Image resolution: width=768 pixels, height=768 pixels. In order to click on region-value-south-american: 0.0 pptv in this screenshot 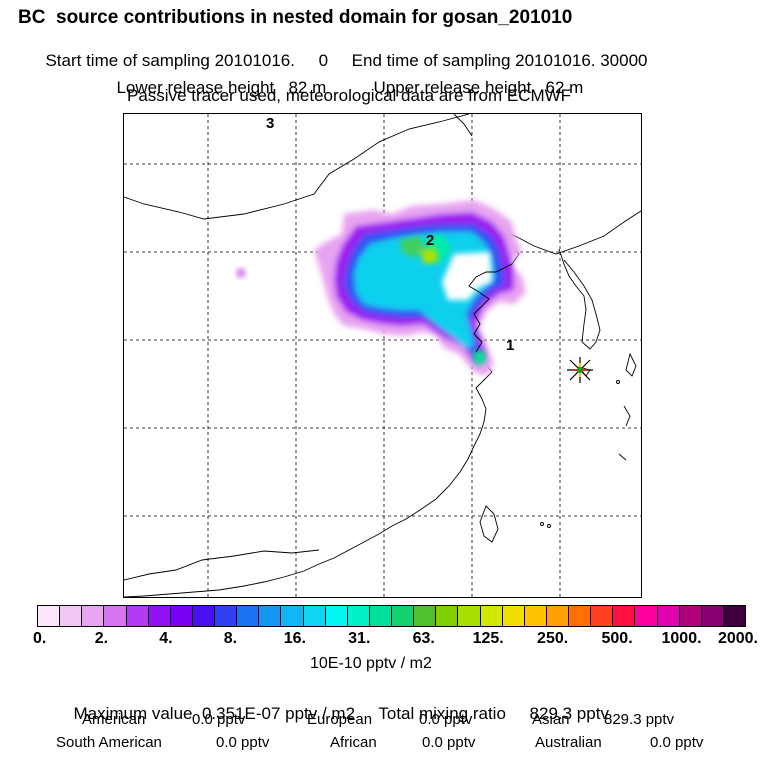, I will do `click(243, 742)`.